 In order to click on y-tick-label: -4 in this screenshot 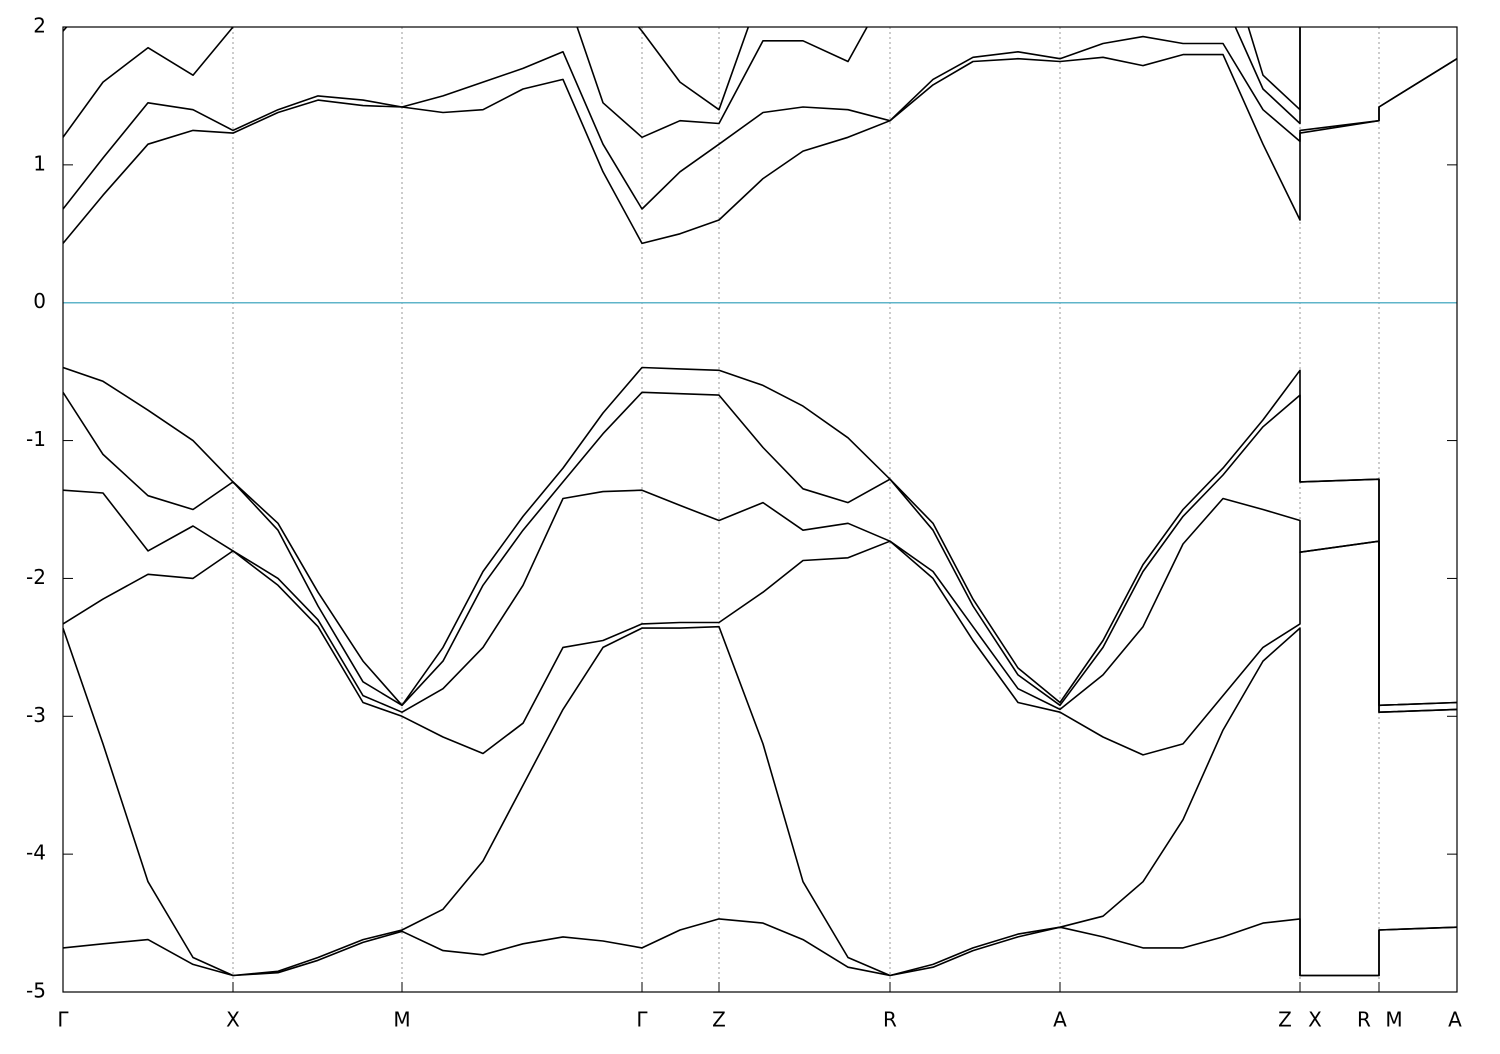, I will do `click(36, 853)`.